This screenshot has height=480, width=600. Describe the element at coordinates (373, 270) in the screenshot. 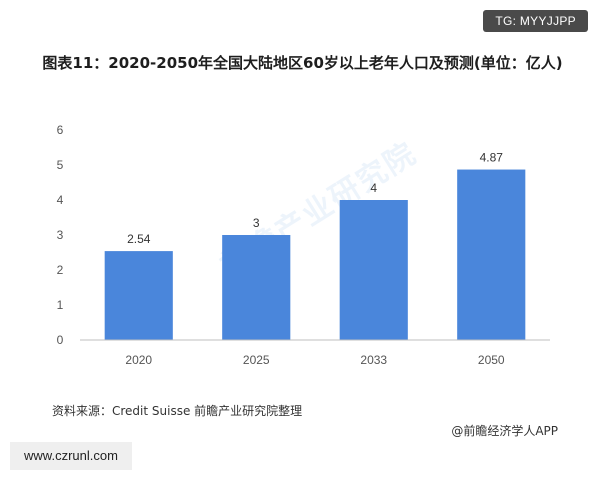

I see `bar-2033` at that location.